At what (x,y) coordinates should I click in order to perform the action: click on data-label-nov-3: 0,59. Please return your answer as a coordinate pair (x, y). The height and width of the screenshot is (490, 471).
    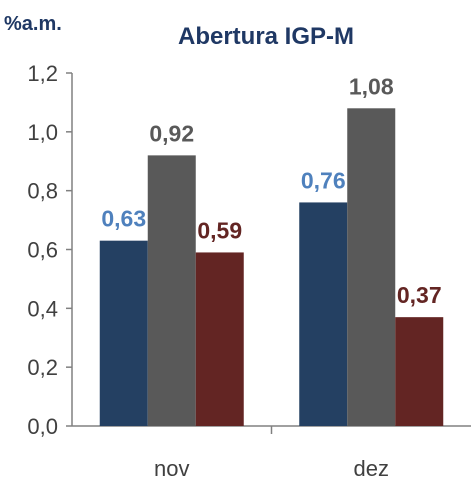
    Looking at the image, I should click on (219, 230).